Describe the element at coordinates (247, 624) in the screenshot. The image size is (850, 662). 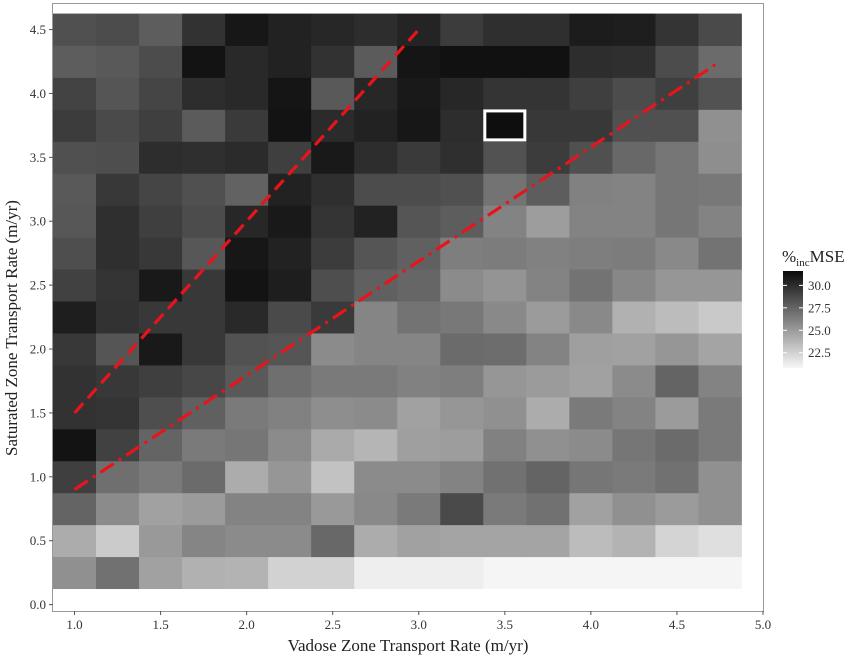
I see `x-tick-label: 2.0` at that location.